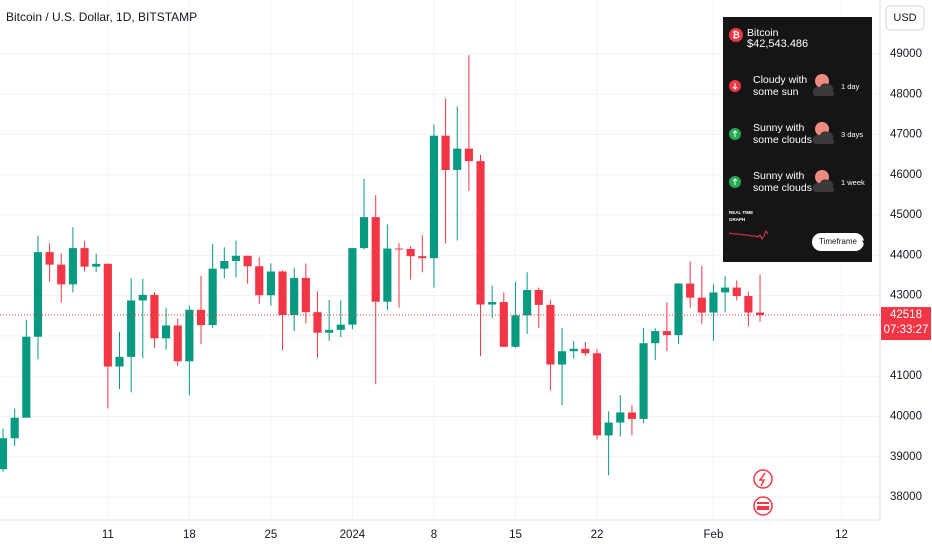 The height and width of the screenshot is (550, 932). I want to click on forecast-period: 1 week, so click(853, 182).